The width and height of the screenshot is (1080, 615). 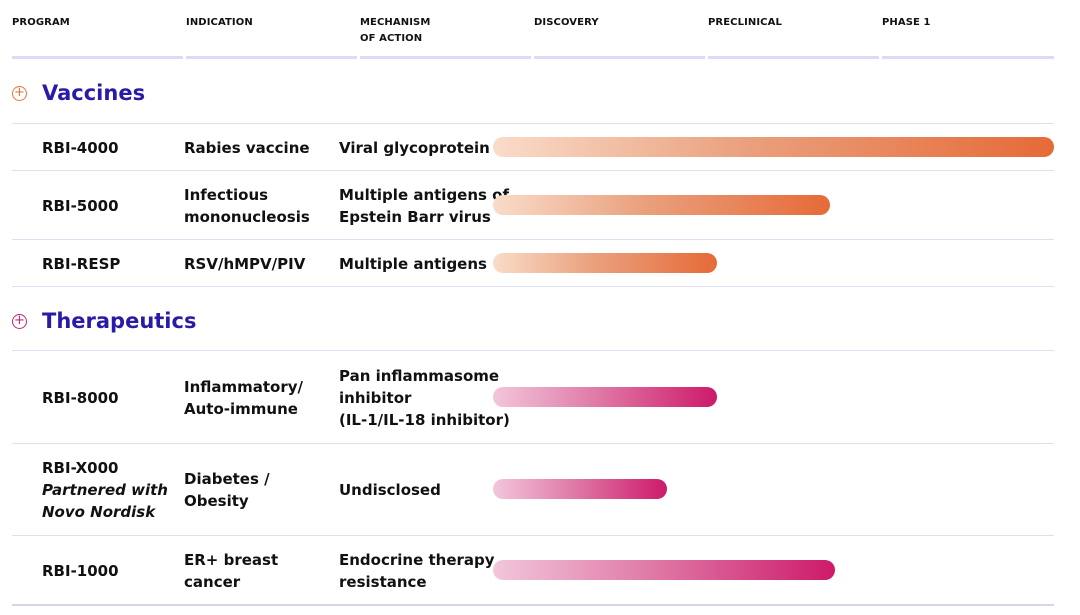 I want to click on indication: Inflammatory/Auto-immune, so click(x=244, y=397).